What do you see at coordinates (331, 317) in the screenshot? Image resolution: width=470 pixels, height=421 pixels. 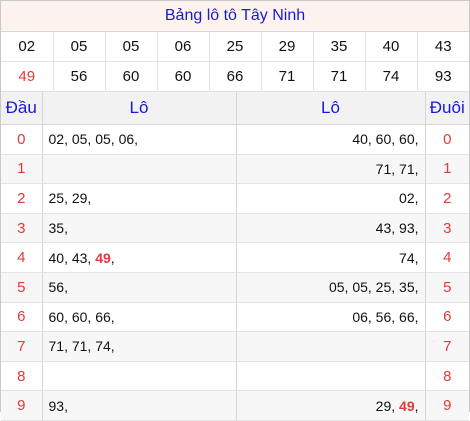 I see `lo-right-cell: 06, 56, 66,` at bounding box center [331, 317].